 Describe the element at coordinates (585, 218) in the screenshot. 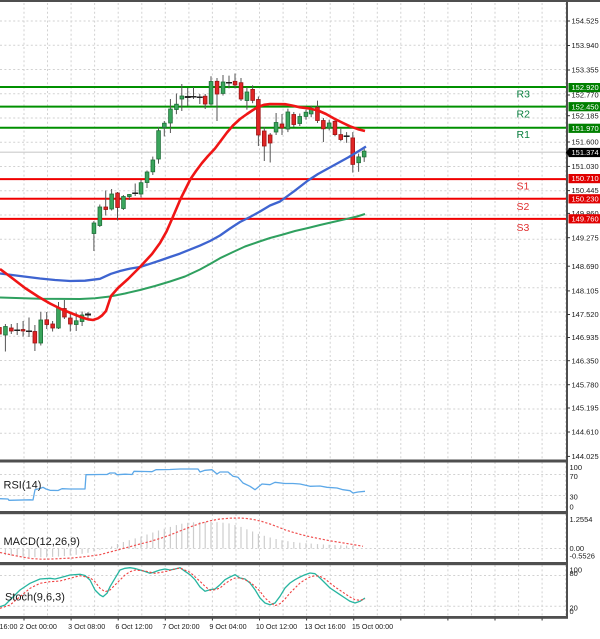

I see `svg-text: 149.760` at that location.